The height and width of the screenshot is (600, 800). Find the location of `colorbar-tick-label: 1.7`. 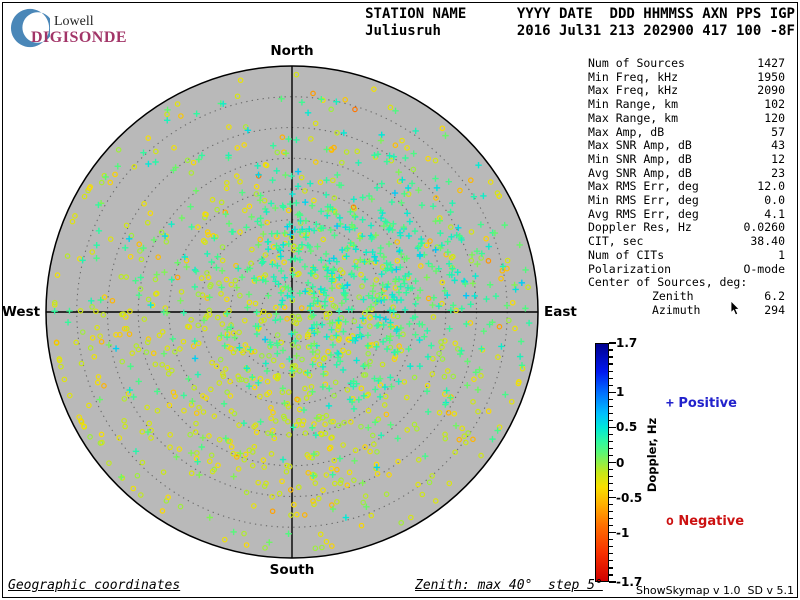

colorbar-tick-label: 1.7 is located at coordinates (627, 343).